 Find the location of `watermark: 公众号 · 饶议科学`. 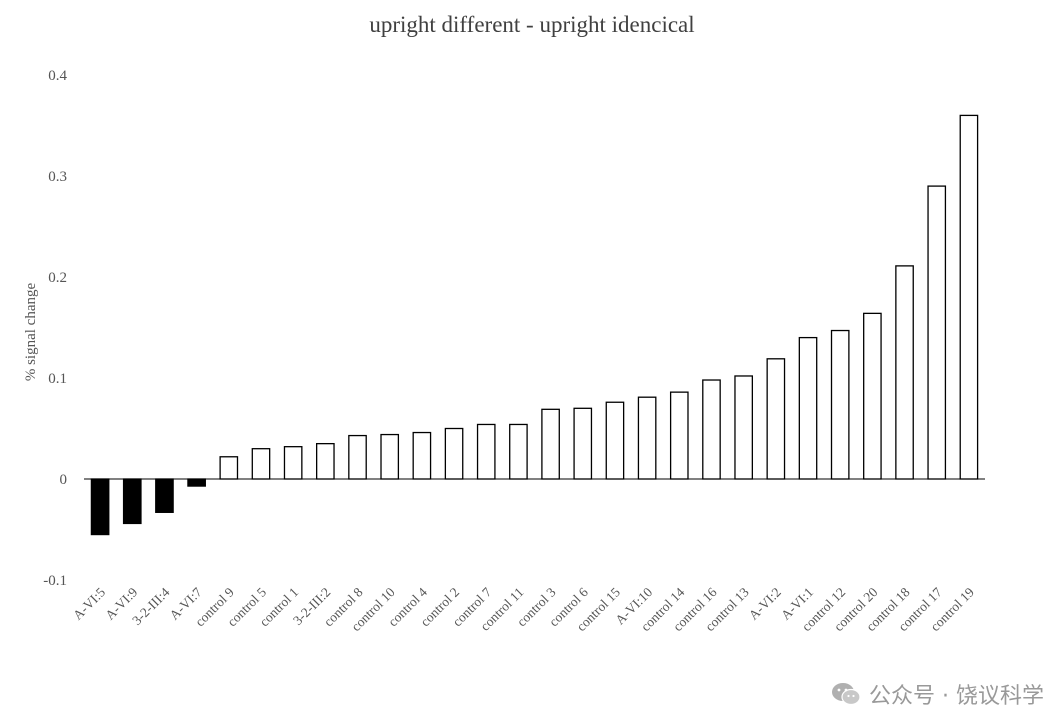

watermark: 公众号 · 饶议科学 is located at coordinates (937, 694).